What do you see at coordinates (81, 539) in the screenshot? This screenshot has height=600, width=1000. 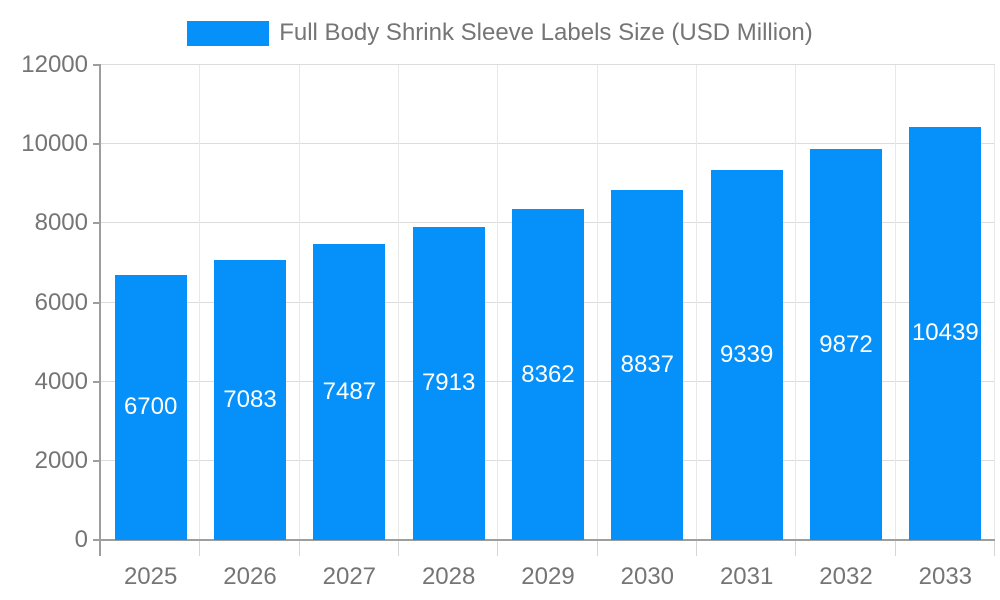 I see `y-axis-label: 0` at bounding box center [81, 539].